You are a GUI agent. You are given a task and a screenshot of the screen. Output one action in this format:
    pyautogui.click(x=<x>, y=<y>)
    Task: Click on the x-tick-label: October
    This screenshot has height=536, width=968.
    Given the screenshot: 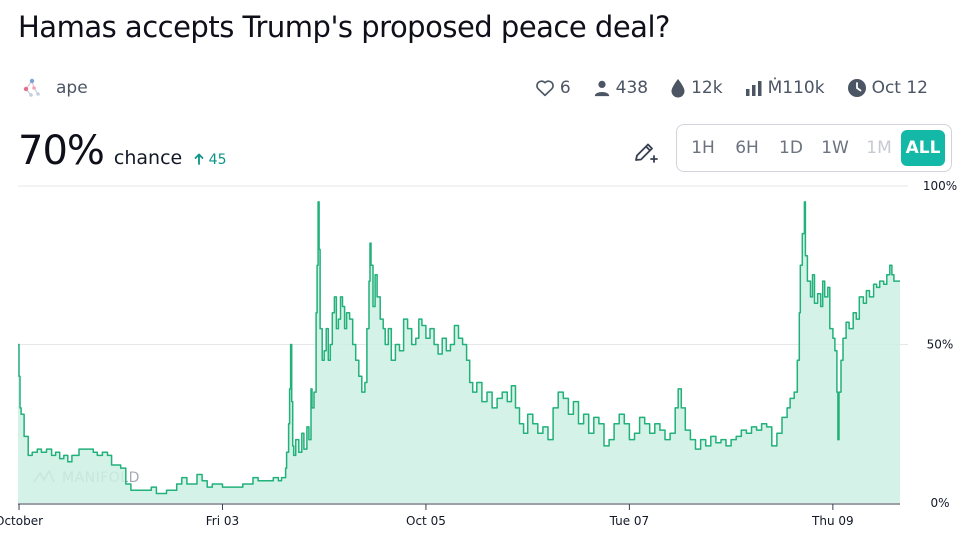 What is the action you would take?
    pyautogui.click(x=21, y=521)
    